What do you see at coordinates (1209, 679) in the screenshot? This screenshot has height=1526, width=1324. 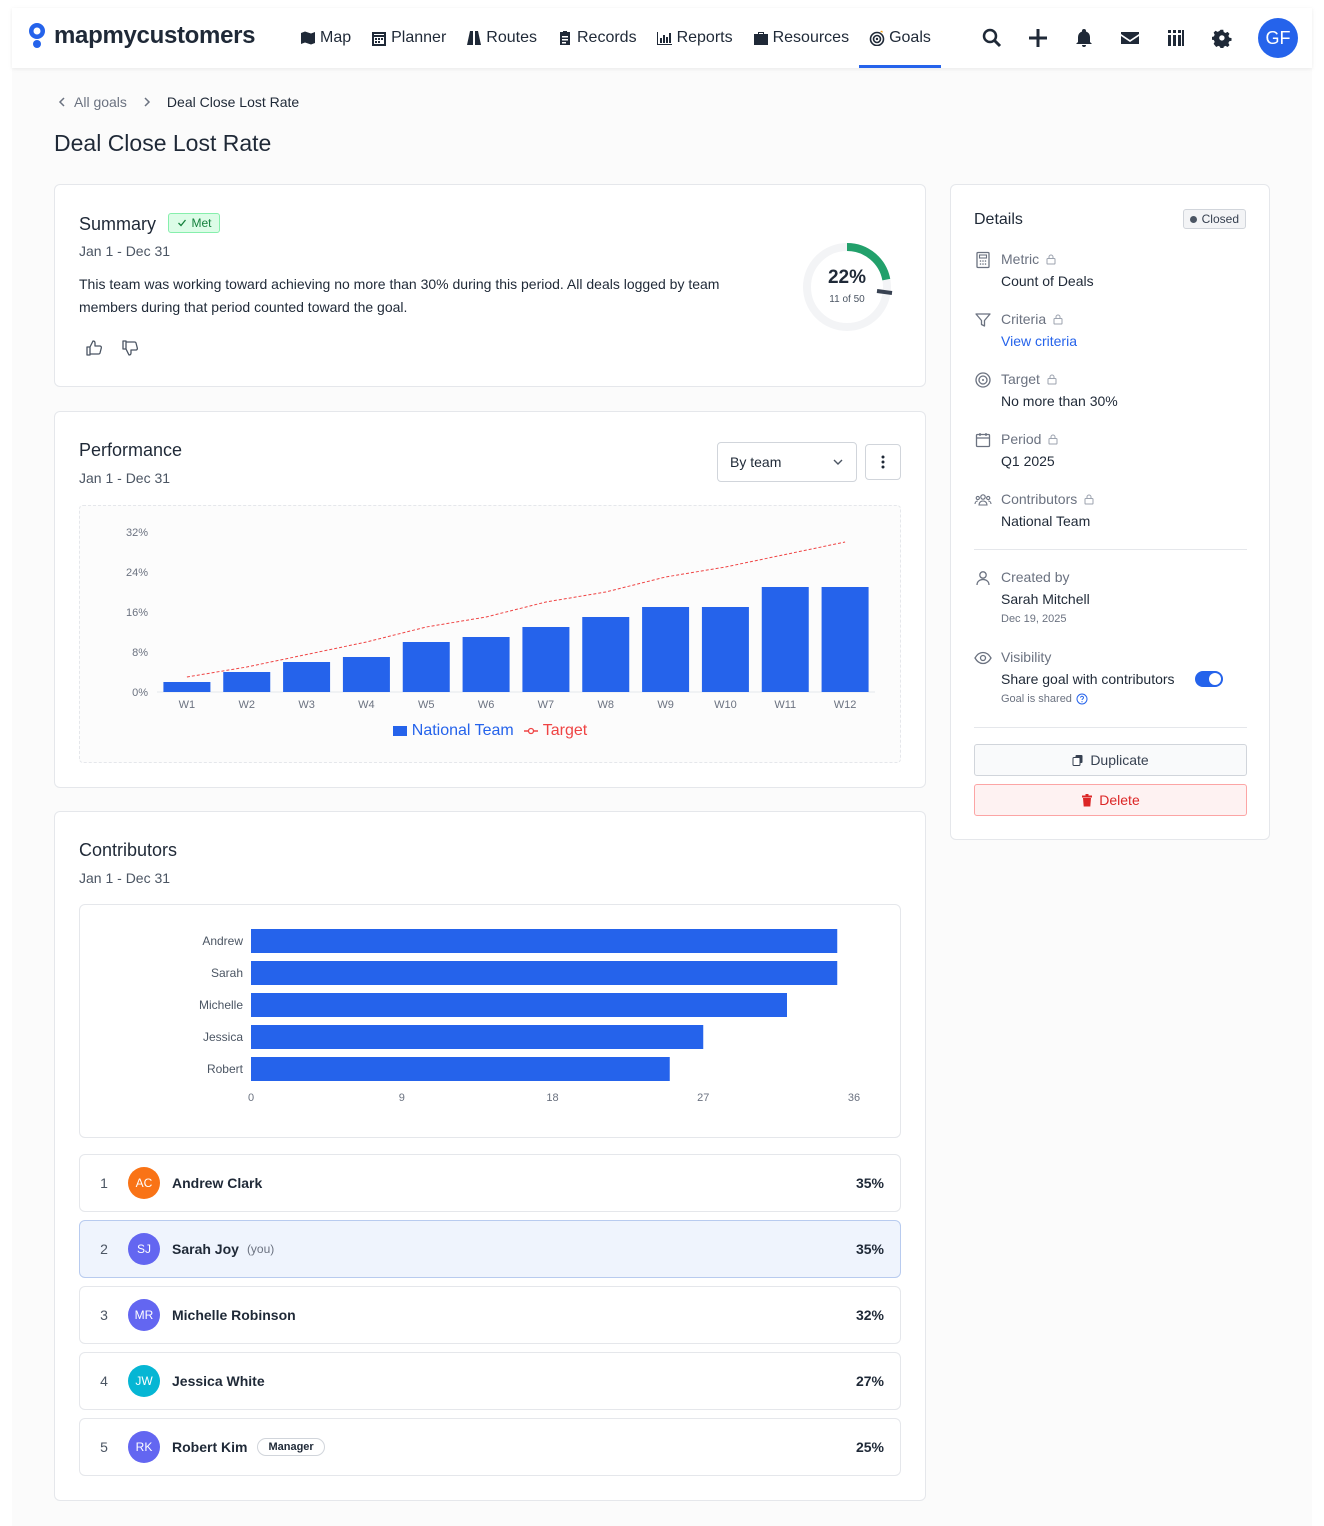 I see `share-goal-toggle` at bounding box center [1209, 679].